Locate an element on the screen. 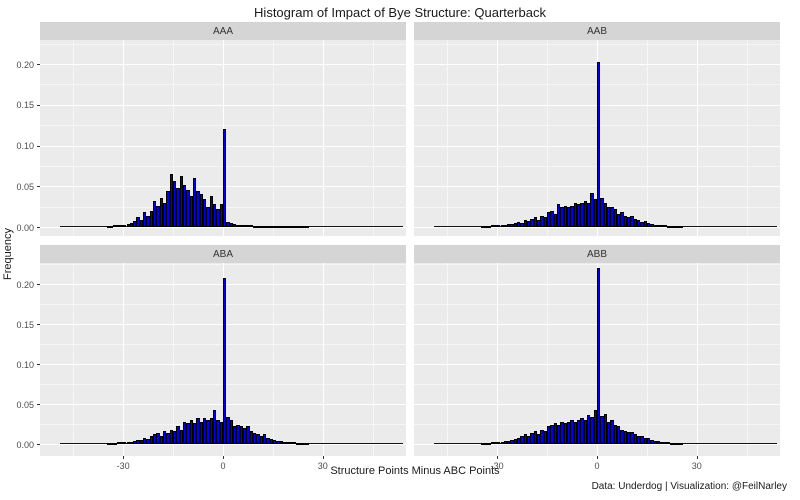  y-tick-label: 0.20 is located at coordinates (25, 64).